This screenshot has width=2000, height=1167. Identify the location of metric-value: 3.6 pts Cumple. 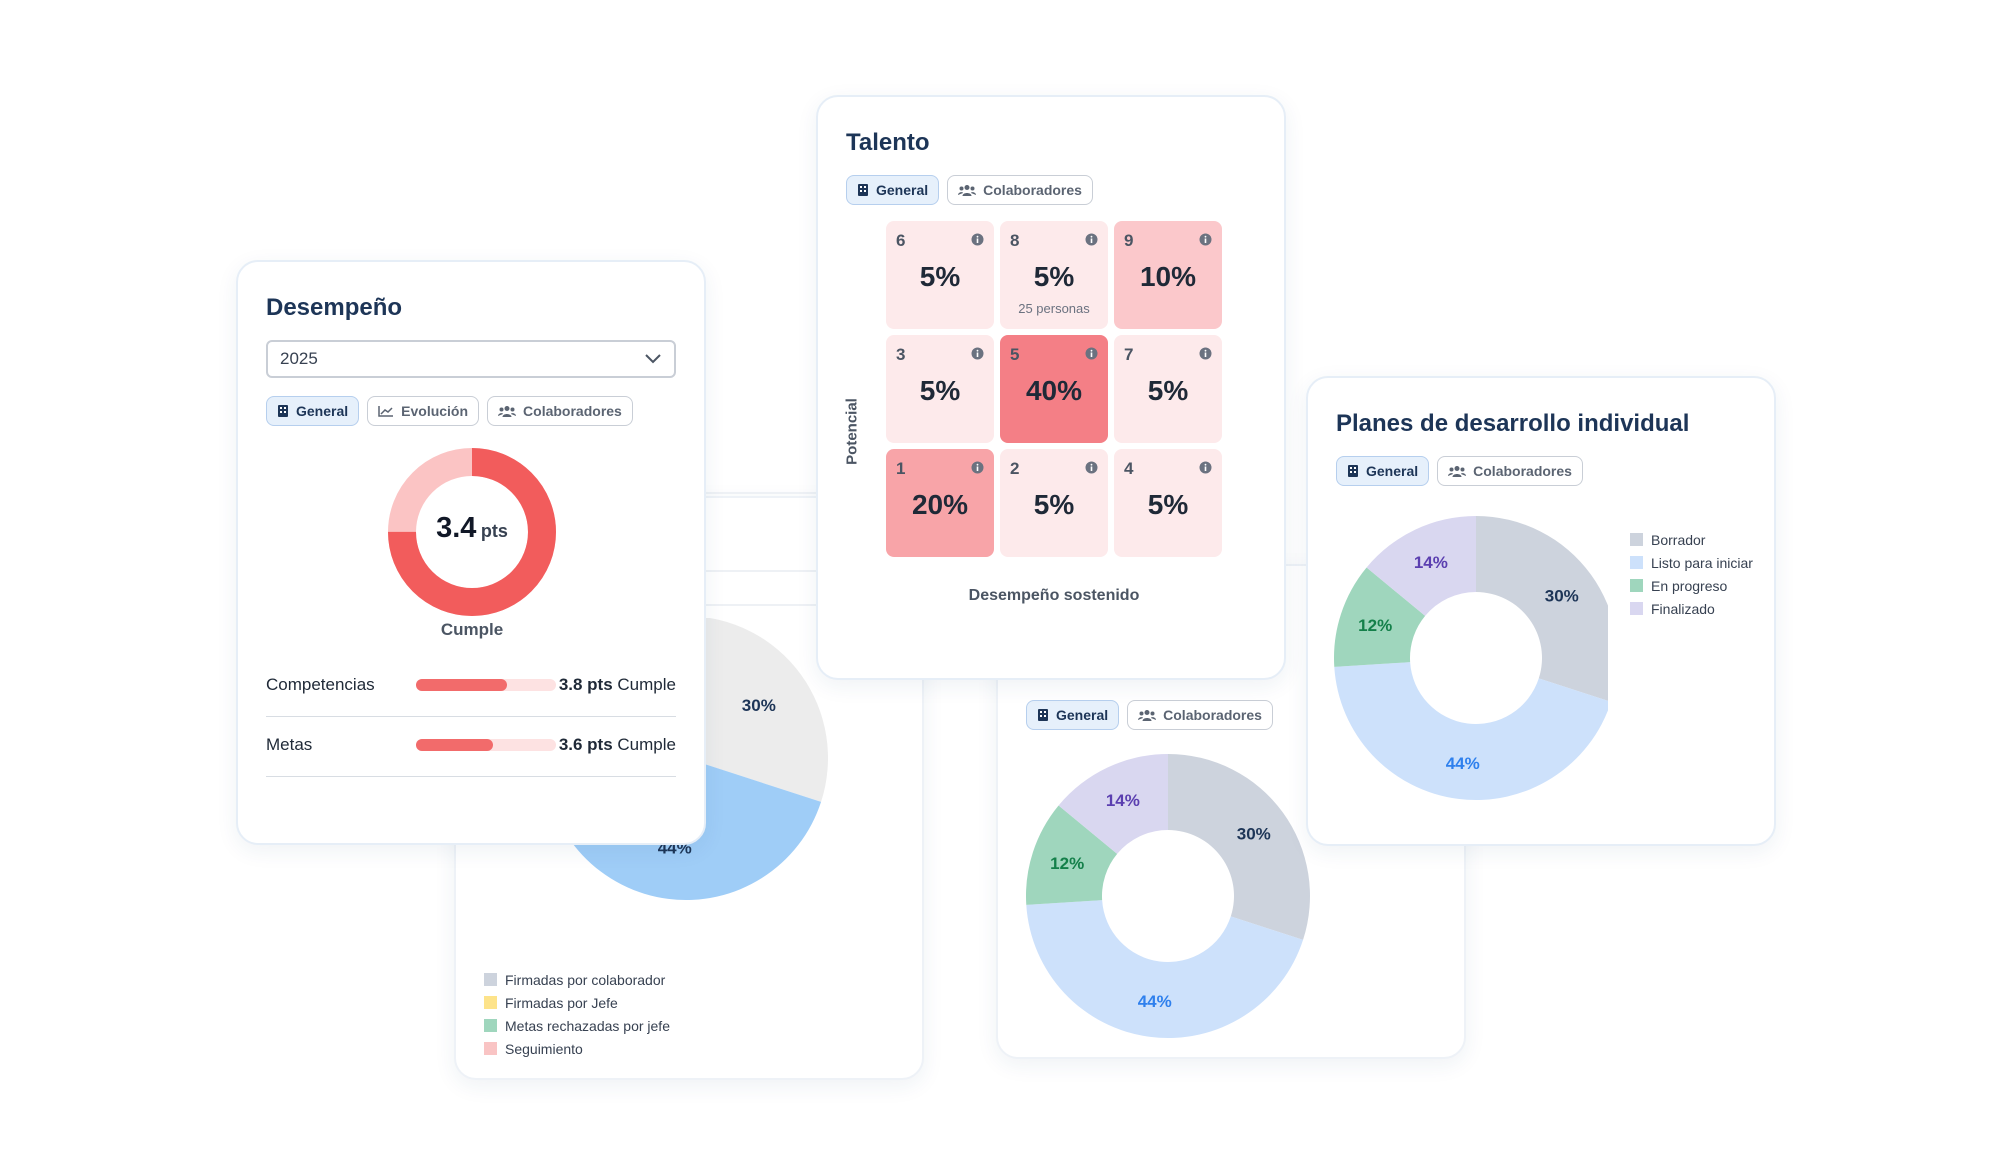
(617, 745).